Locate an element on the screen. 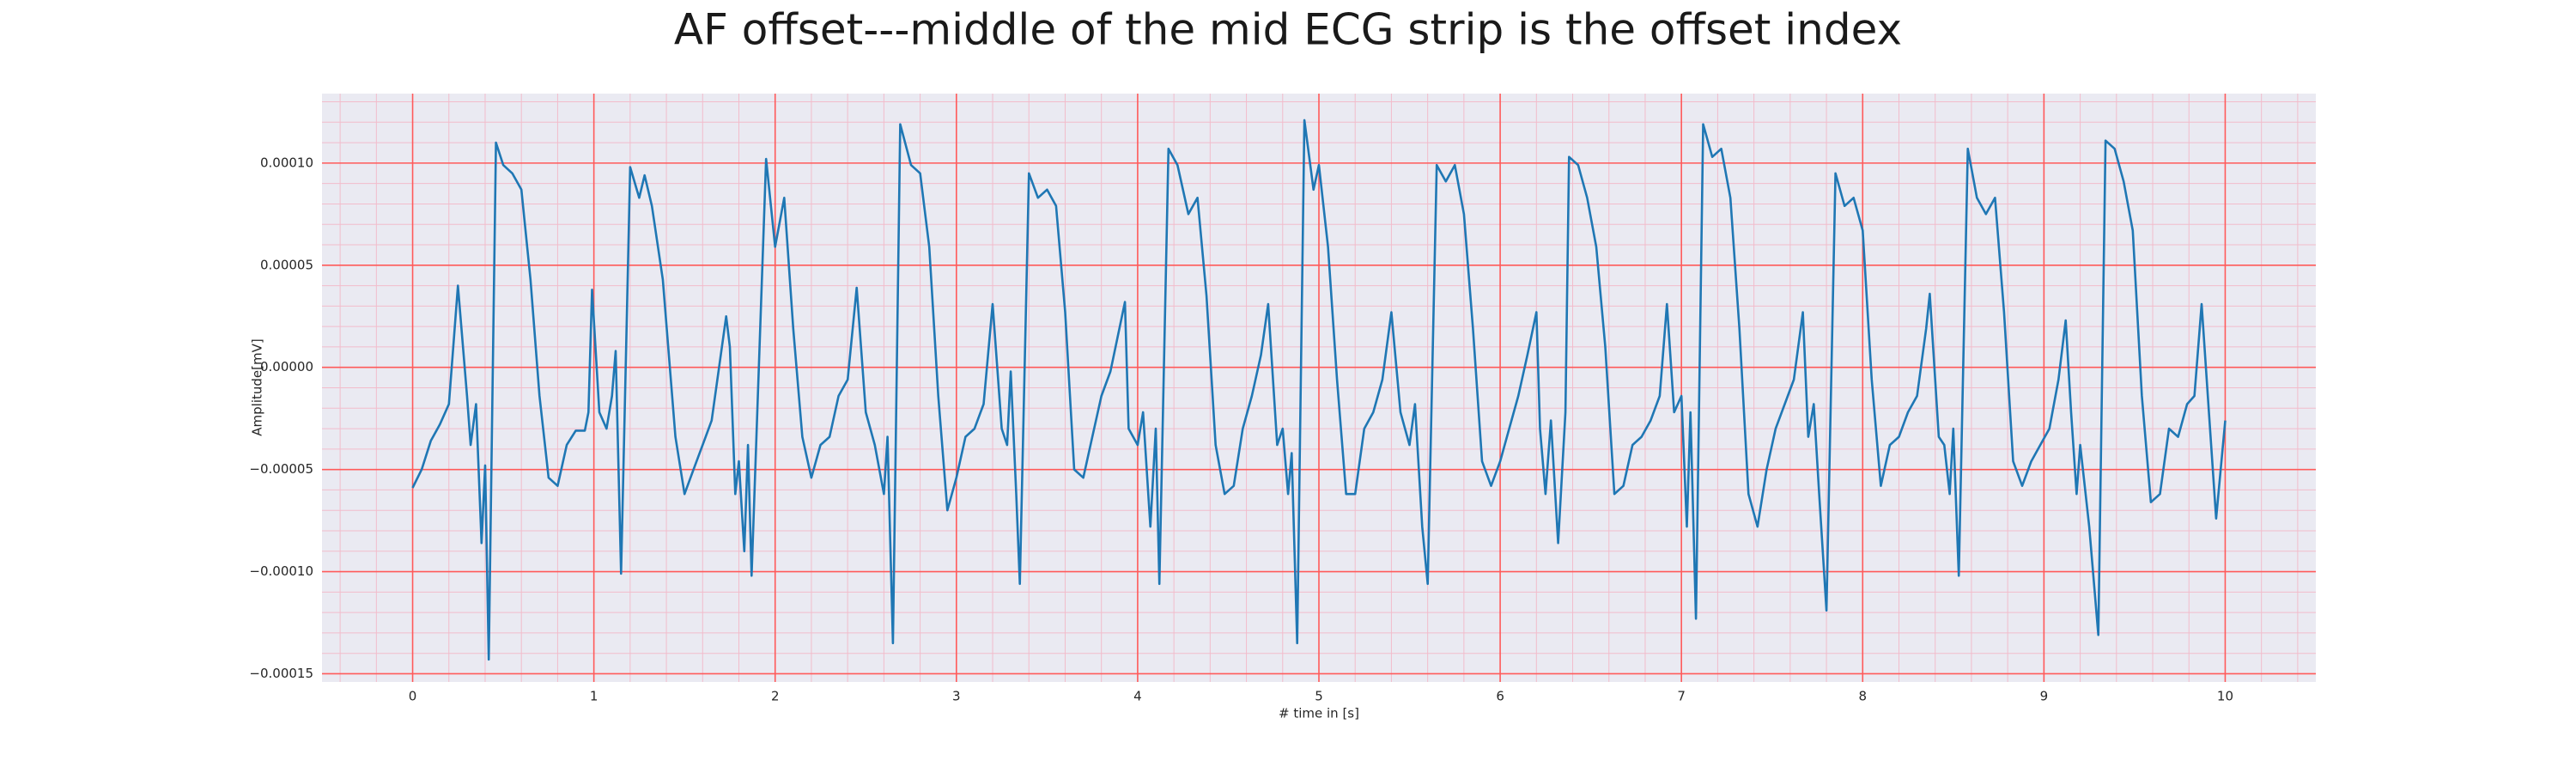  x-tick-label: 8 is located at coordinates (1863, 696).